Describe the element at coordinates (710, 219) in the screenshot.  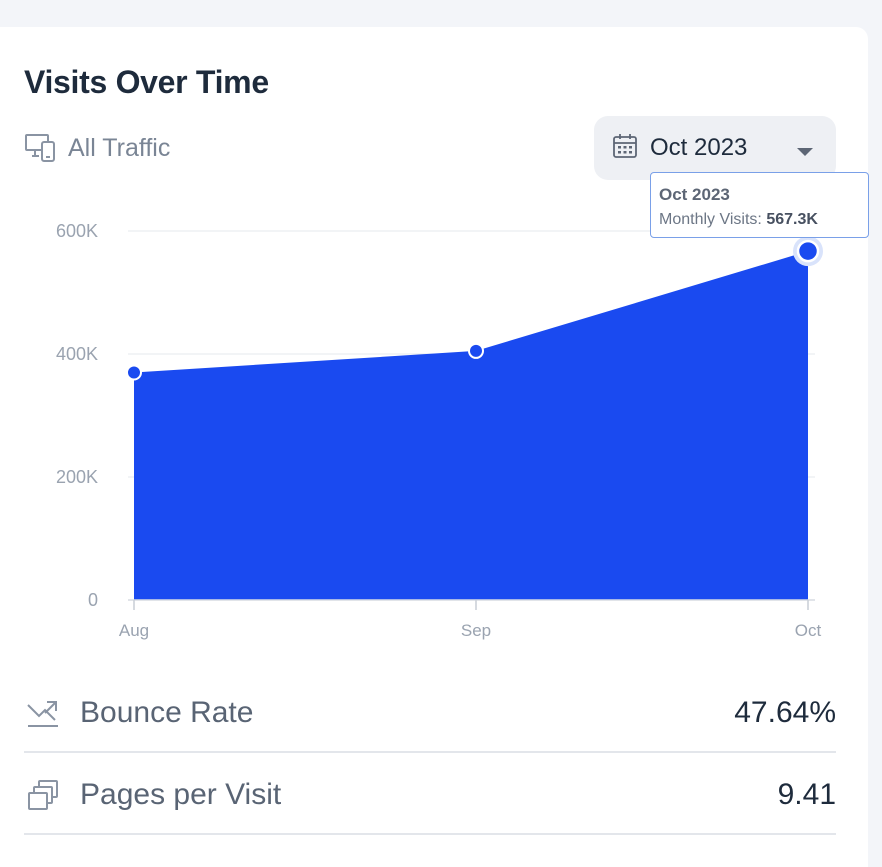
I see `tooltip-label: Monthly Visits:` at that location.